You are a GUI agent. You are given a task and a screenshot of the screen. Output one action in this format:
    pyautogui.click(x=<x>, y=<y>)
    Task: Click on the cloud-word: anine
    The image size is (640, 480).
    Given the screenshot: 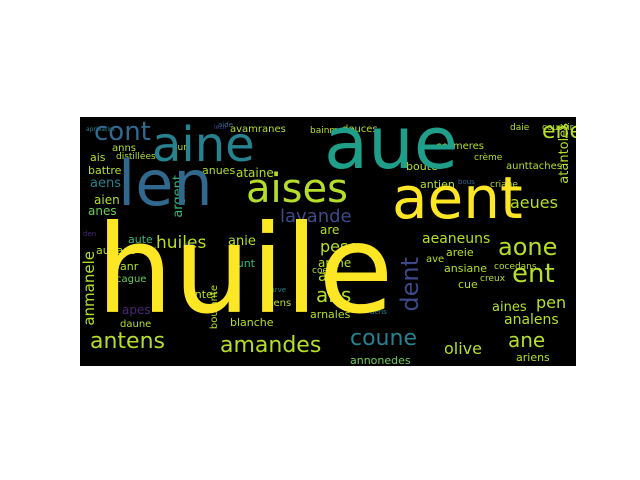 What is the action you would take?
    pyautogui.click(x=335, y=263)
    